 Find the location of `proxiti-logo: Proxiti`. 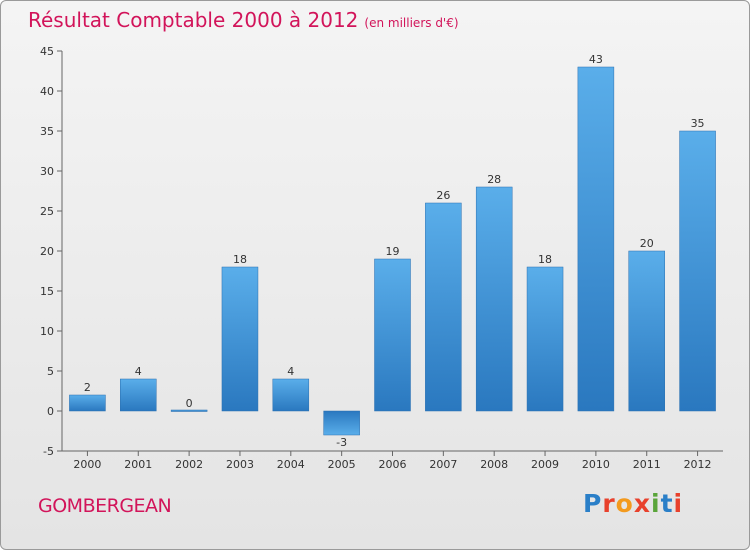

proxiti-logo: Proxiti is located at coordinates (633, 503).